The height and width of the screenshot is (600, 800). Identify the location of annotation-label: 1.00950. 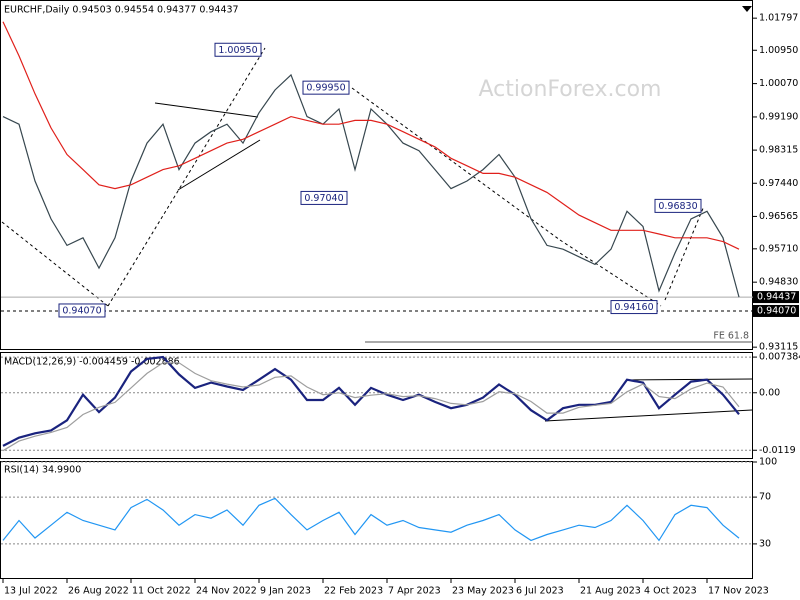
(237, 50).